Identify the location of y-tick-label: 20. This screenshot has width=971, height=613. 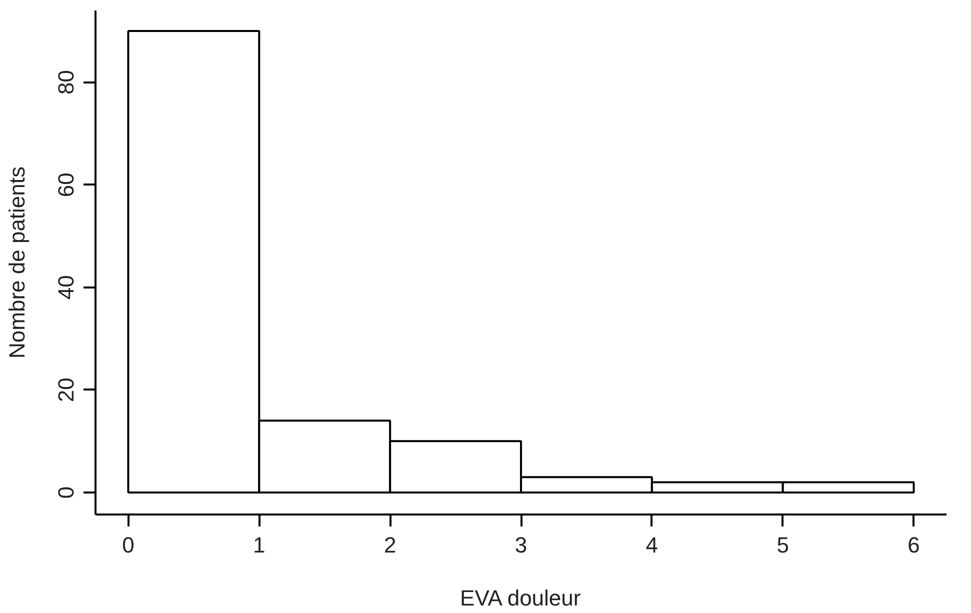
(66, 390).